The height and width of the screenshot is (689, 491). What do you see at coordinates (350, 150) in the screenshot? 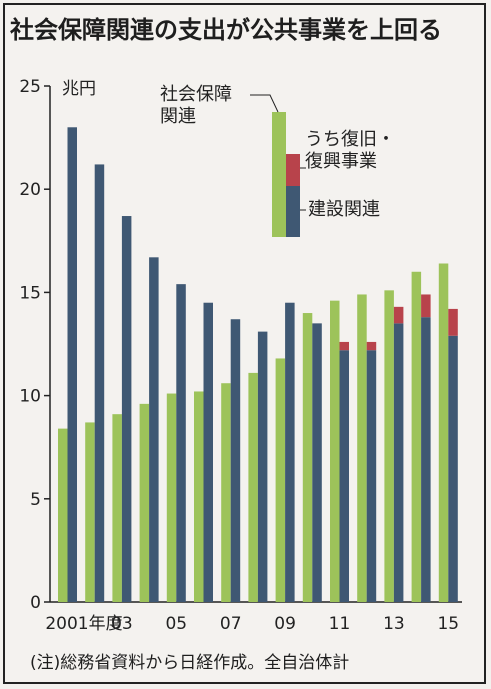
I see `legend-label-reconstruction: うち復旧・復興事業` at bounding box center [350, 150].